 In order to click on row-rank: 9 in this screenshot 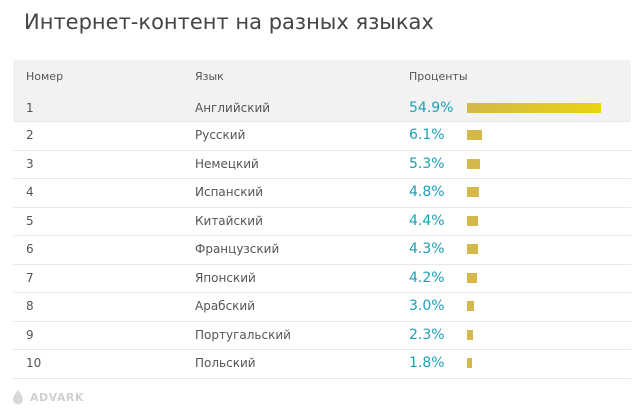, I will do `click(30, 334)`.